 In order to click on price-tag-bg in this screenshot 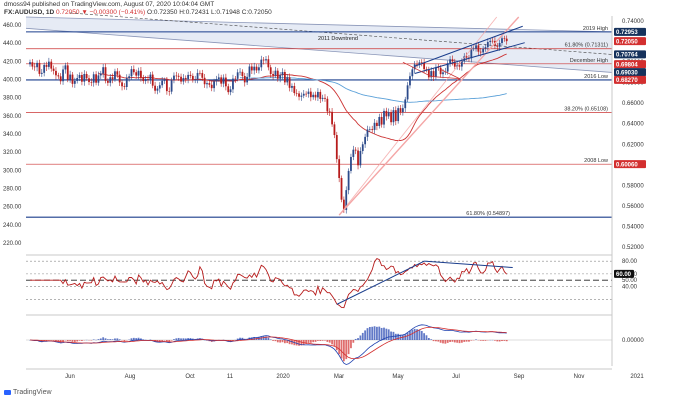, I will do `click(630, 41)`.